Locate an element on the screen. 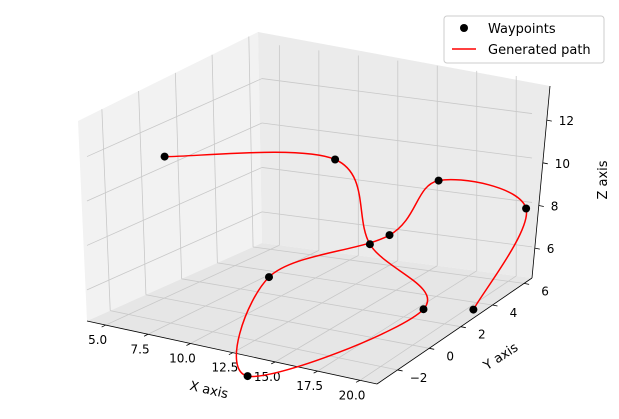 Image resolution: width=619 pixels, height=419 pixels. x-axis-label: X axis is located at coordinates (209, 390).